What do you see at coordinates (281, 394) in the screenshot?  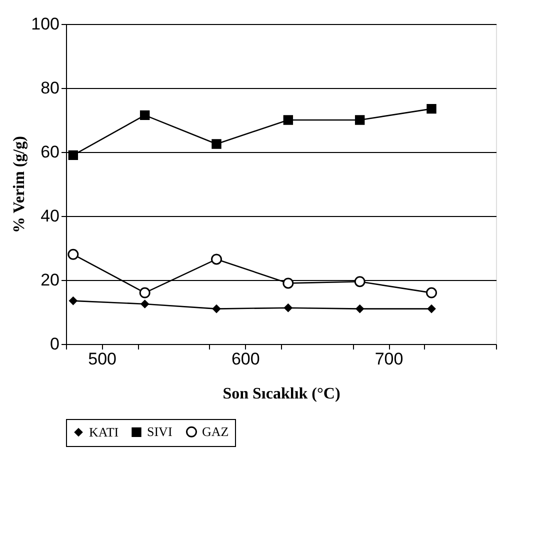 I see `x-axis-title: Son Sıcaklık (°C)` at bounding box center [281, 394].